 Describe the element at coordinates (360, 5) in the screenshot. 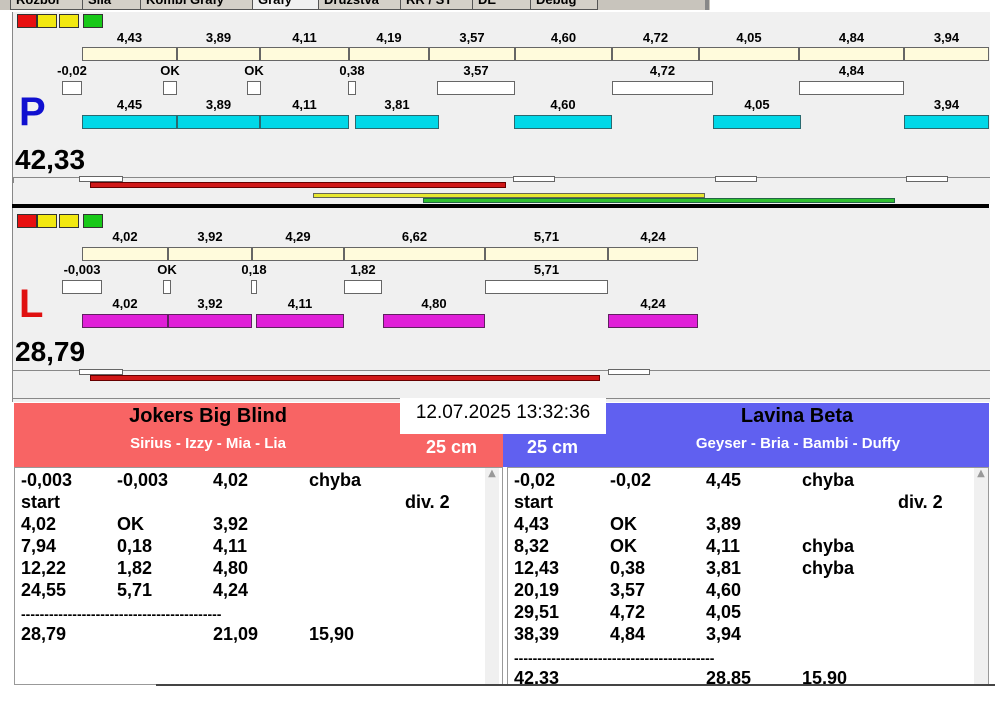

I see `tab-druzstva: Druzstva` at that location.